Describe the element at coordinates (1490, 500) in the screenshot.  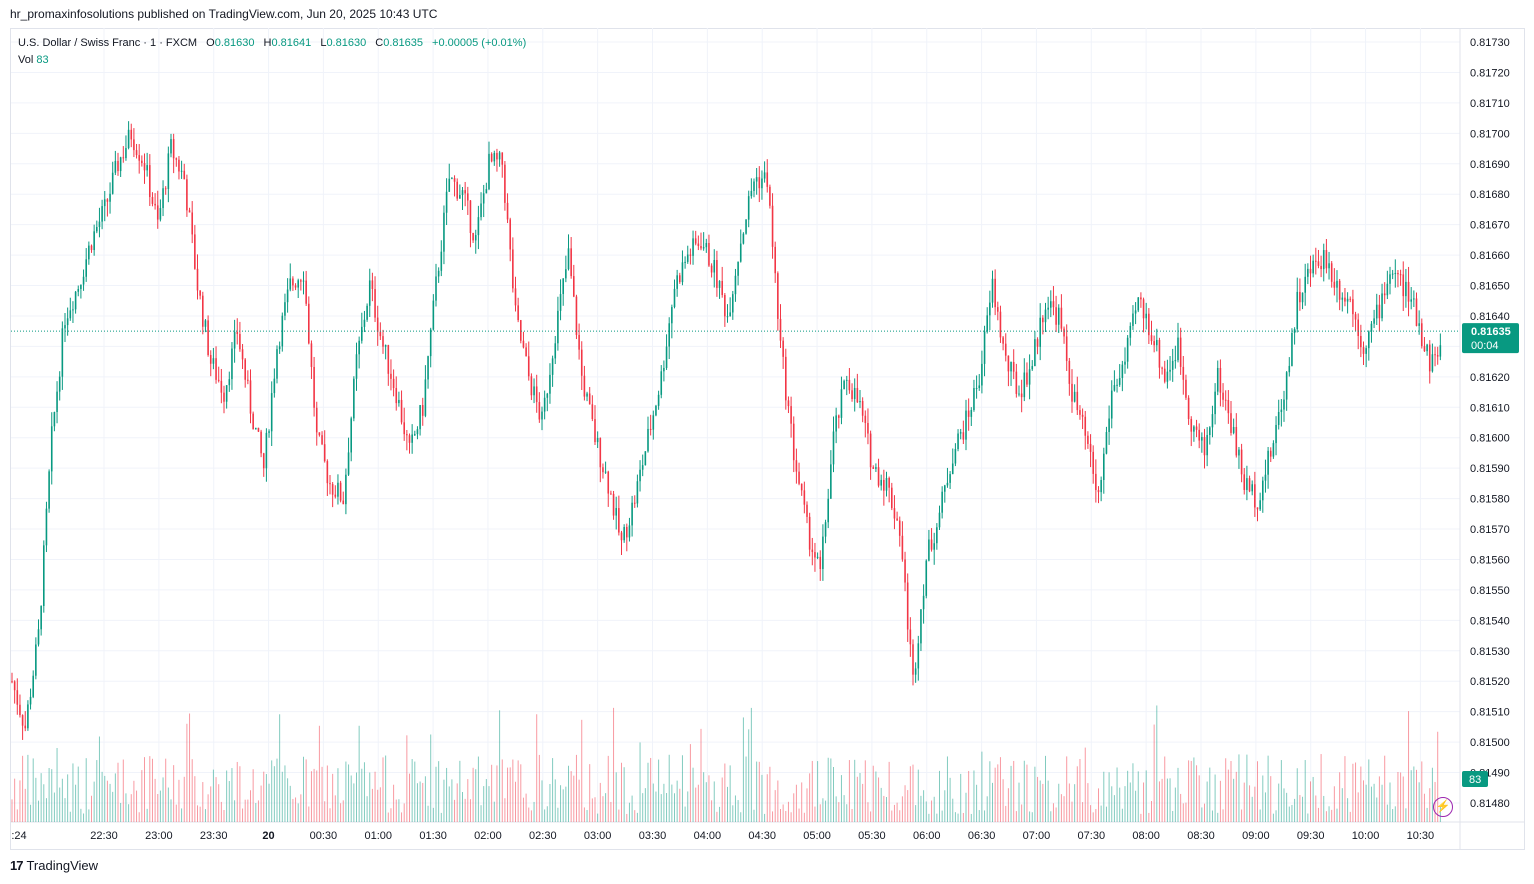
I see `y-tick-label: 0.81580` at that location.